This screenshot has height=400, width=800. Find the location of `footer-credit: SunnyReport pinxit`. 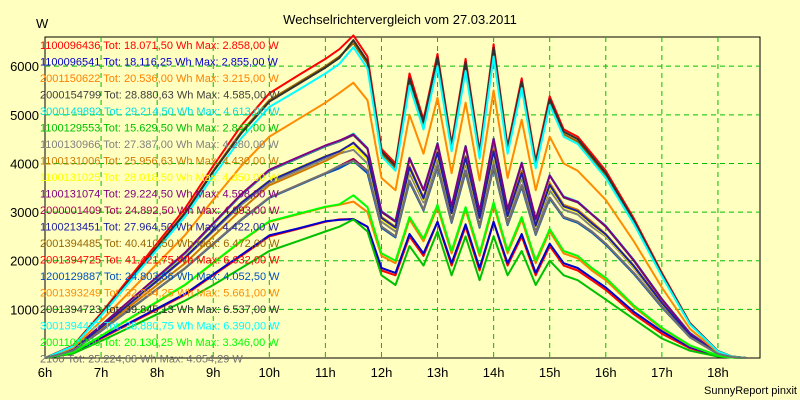

footer-credit: SunnyReport pinxit is located at coordinates (750, 391).